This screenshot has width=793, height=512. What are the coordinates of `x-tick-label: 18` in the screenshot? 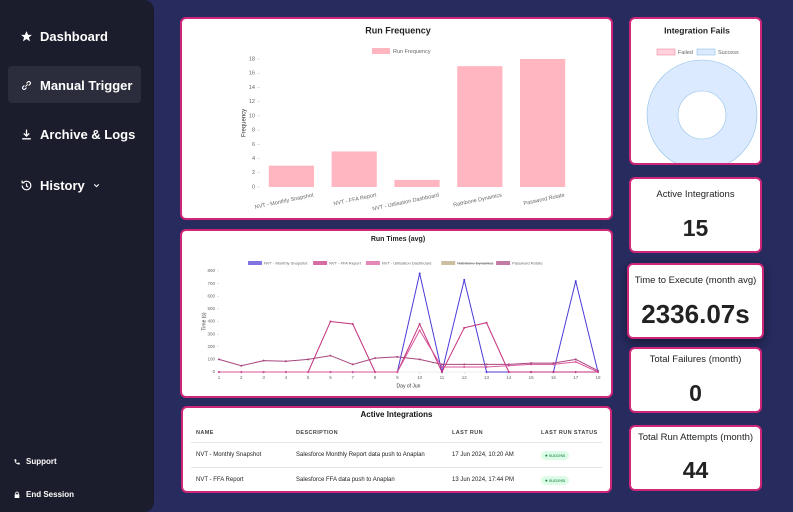 It's located at (598, 377).